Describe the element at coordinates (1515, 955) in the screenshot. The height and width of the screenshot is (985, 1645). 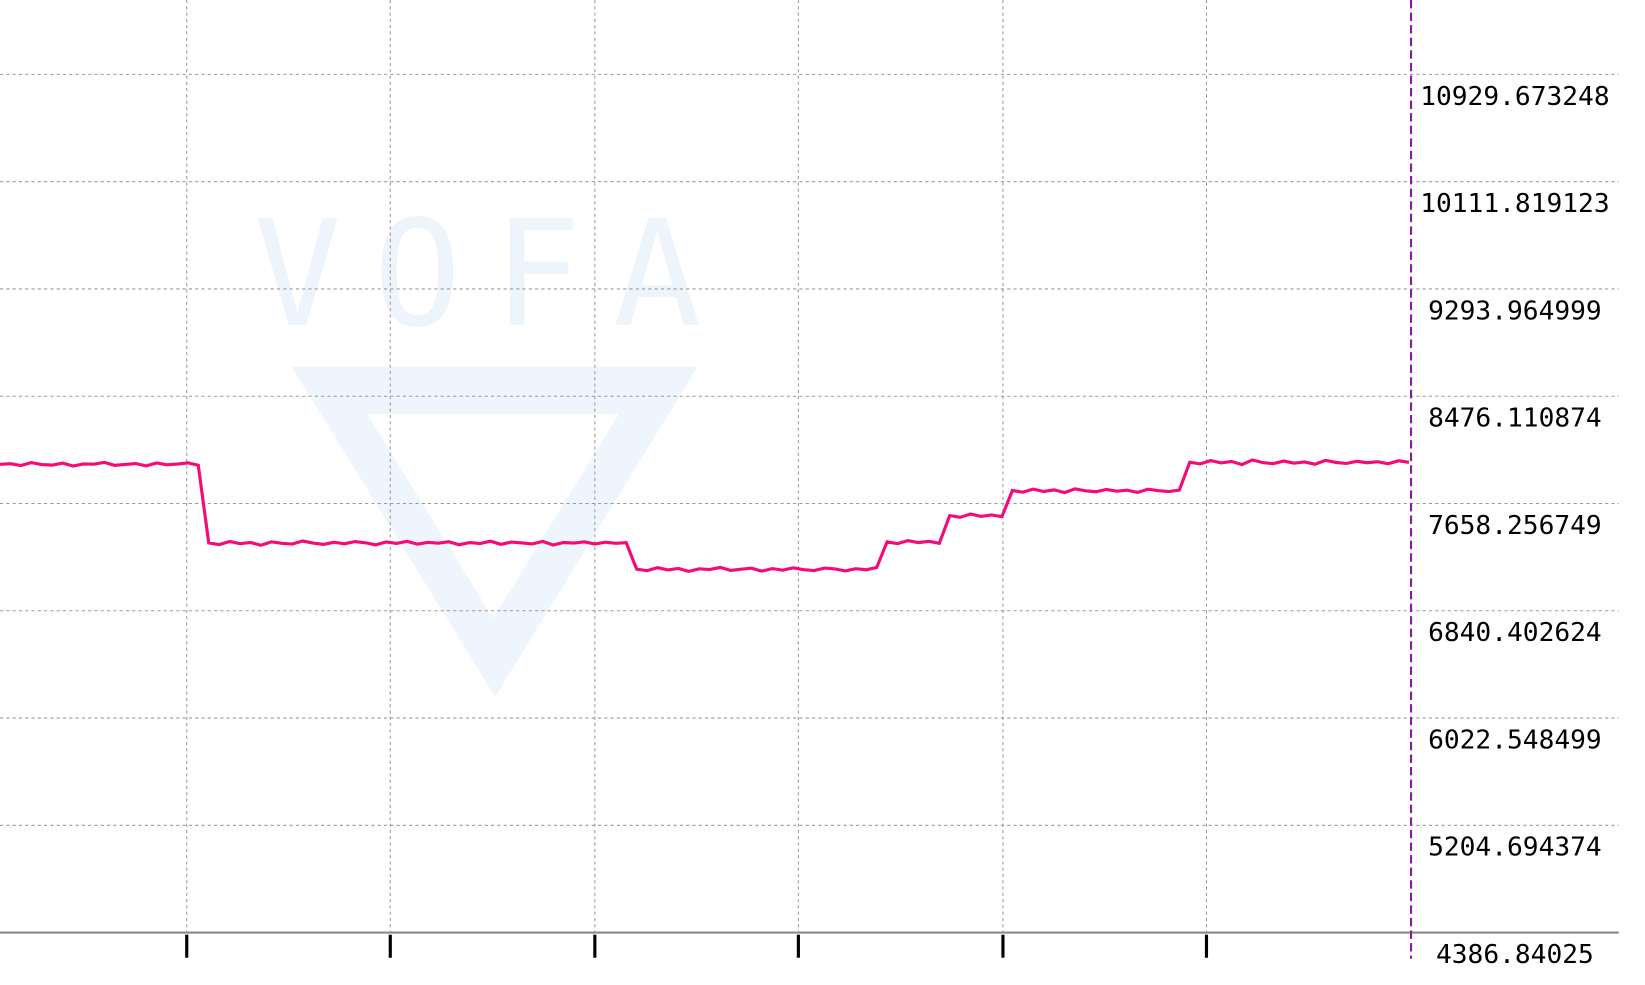
I see `y-tick-label: 4386.84025` at that location.